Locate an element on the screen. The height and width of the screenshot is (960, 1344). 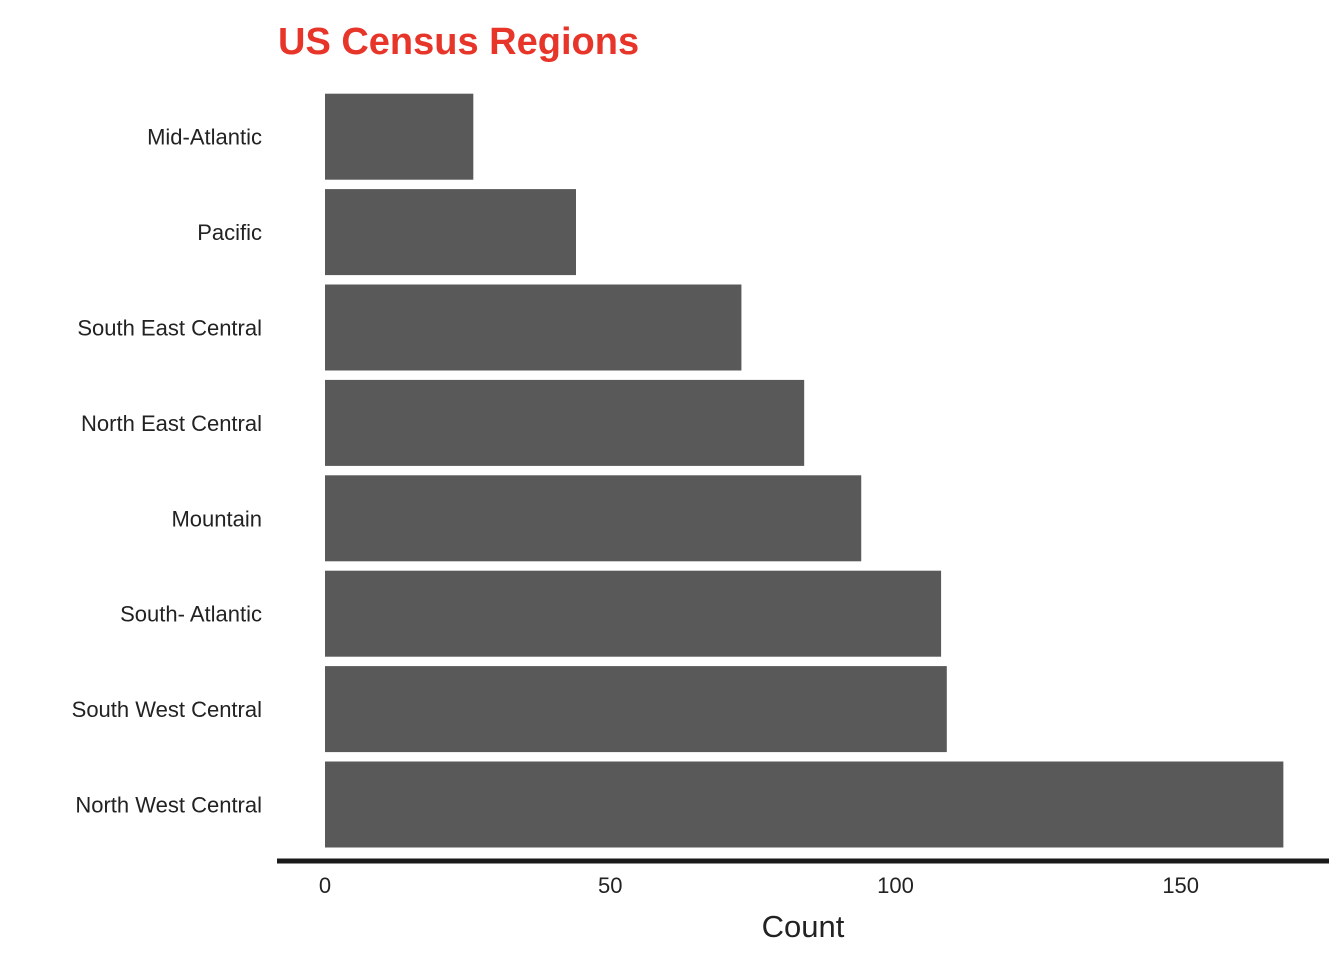
x-tick-label-50: 50 is located at coordinates (610, 885).